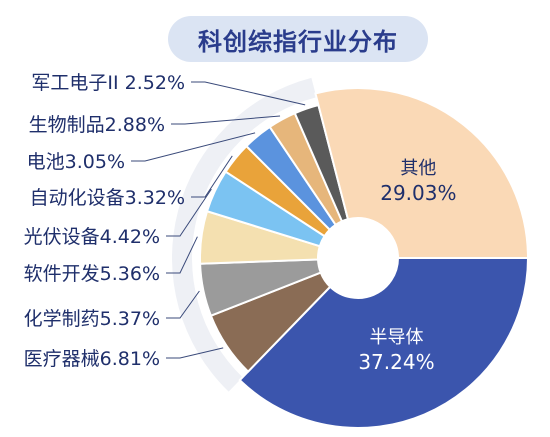  Describe the element at coordinates (107, 198) in the screenshot. I see `slice-label: 自动化设备3.32%` at that location.